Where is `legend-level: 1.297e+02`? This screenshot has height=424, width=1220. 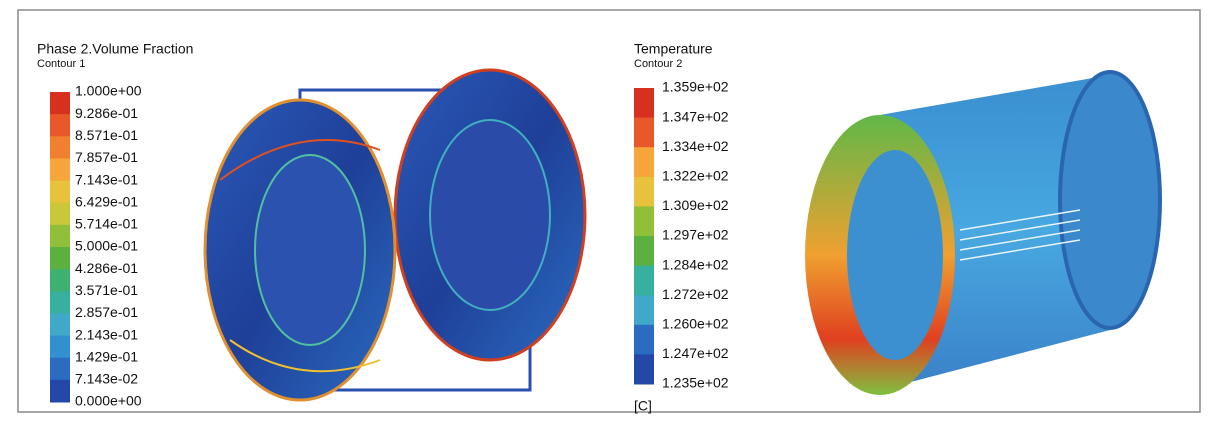
legend-level: 1.297e+02 is located at coordinates (695, 235).